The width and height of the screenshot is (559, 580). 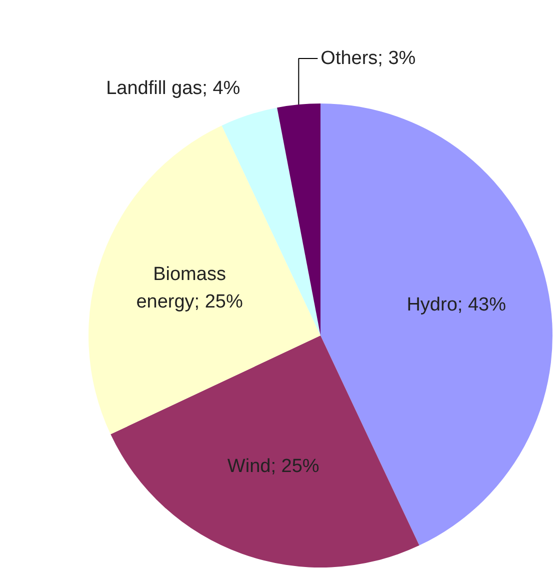 I want to click on slice-label: Others; 3%, so click(x=368, y=58).